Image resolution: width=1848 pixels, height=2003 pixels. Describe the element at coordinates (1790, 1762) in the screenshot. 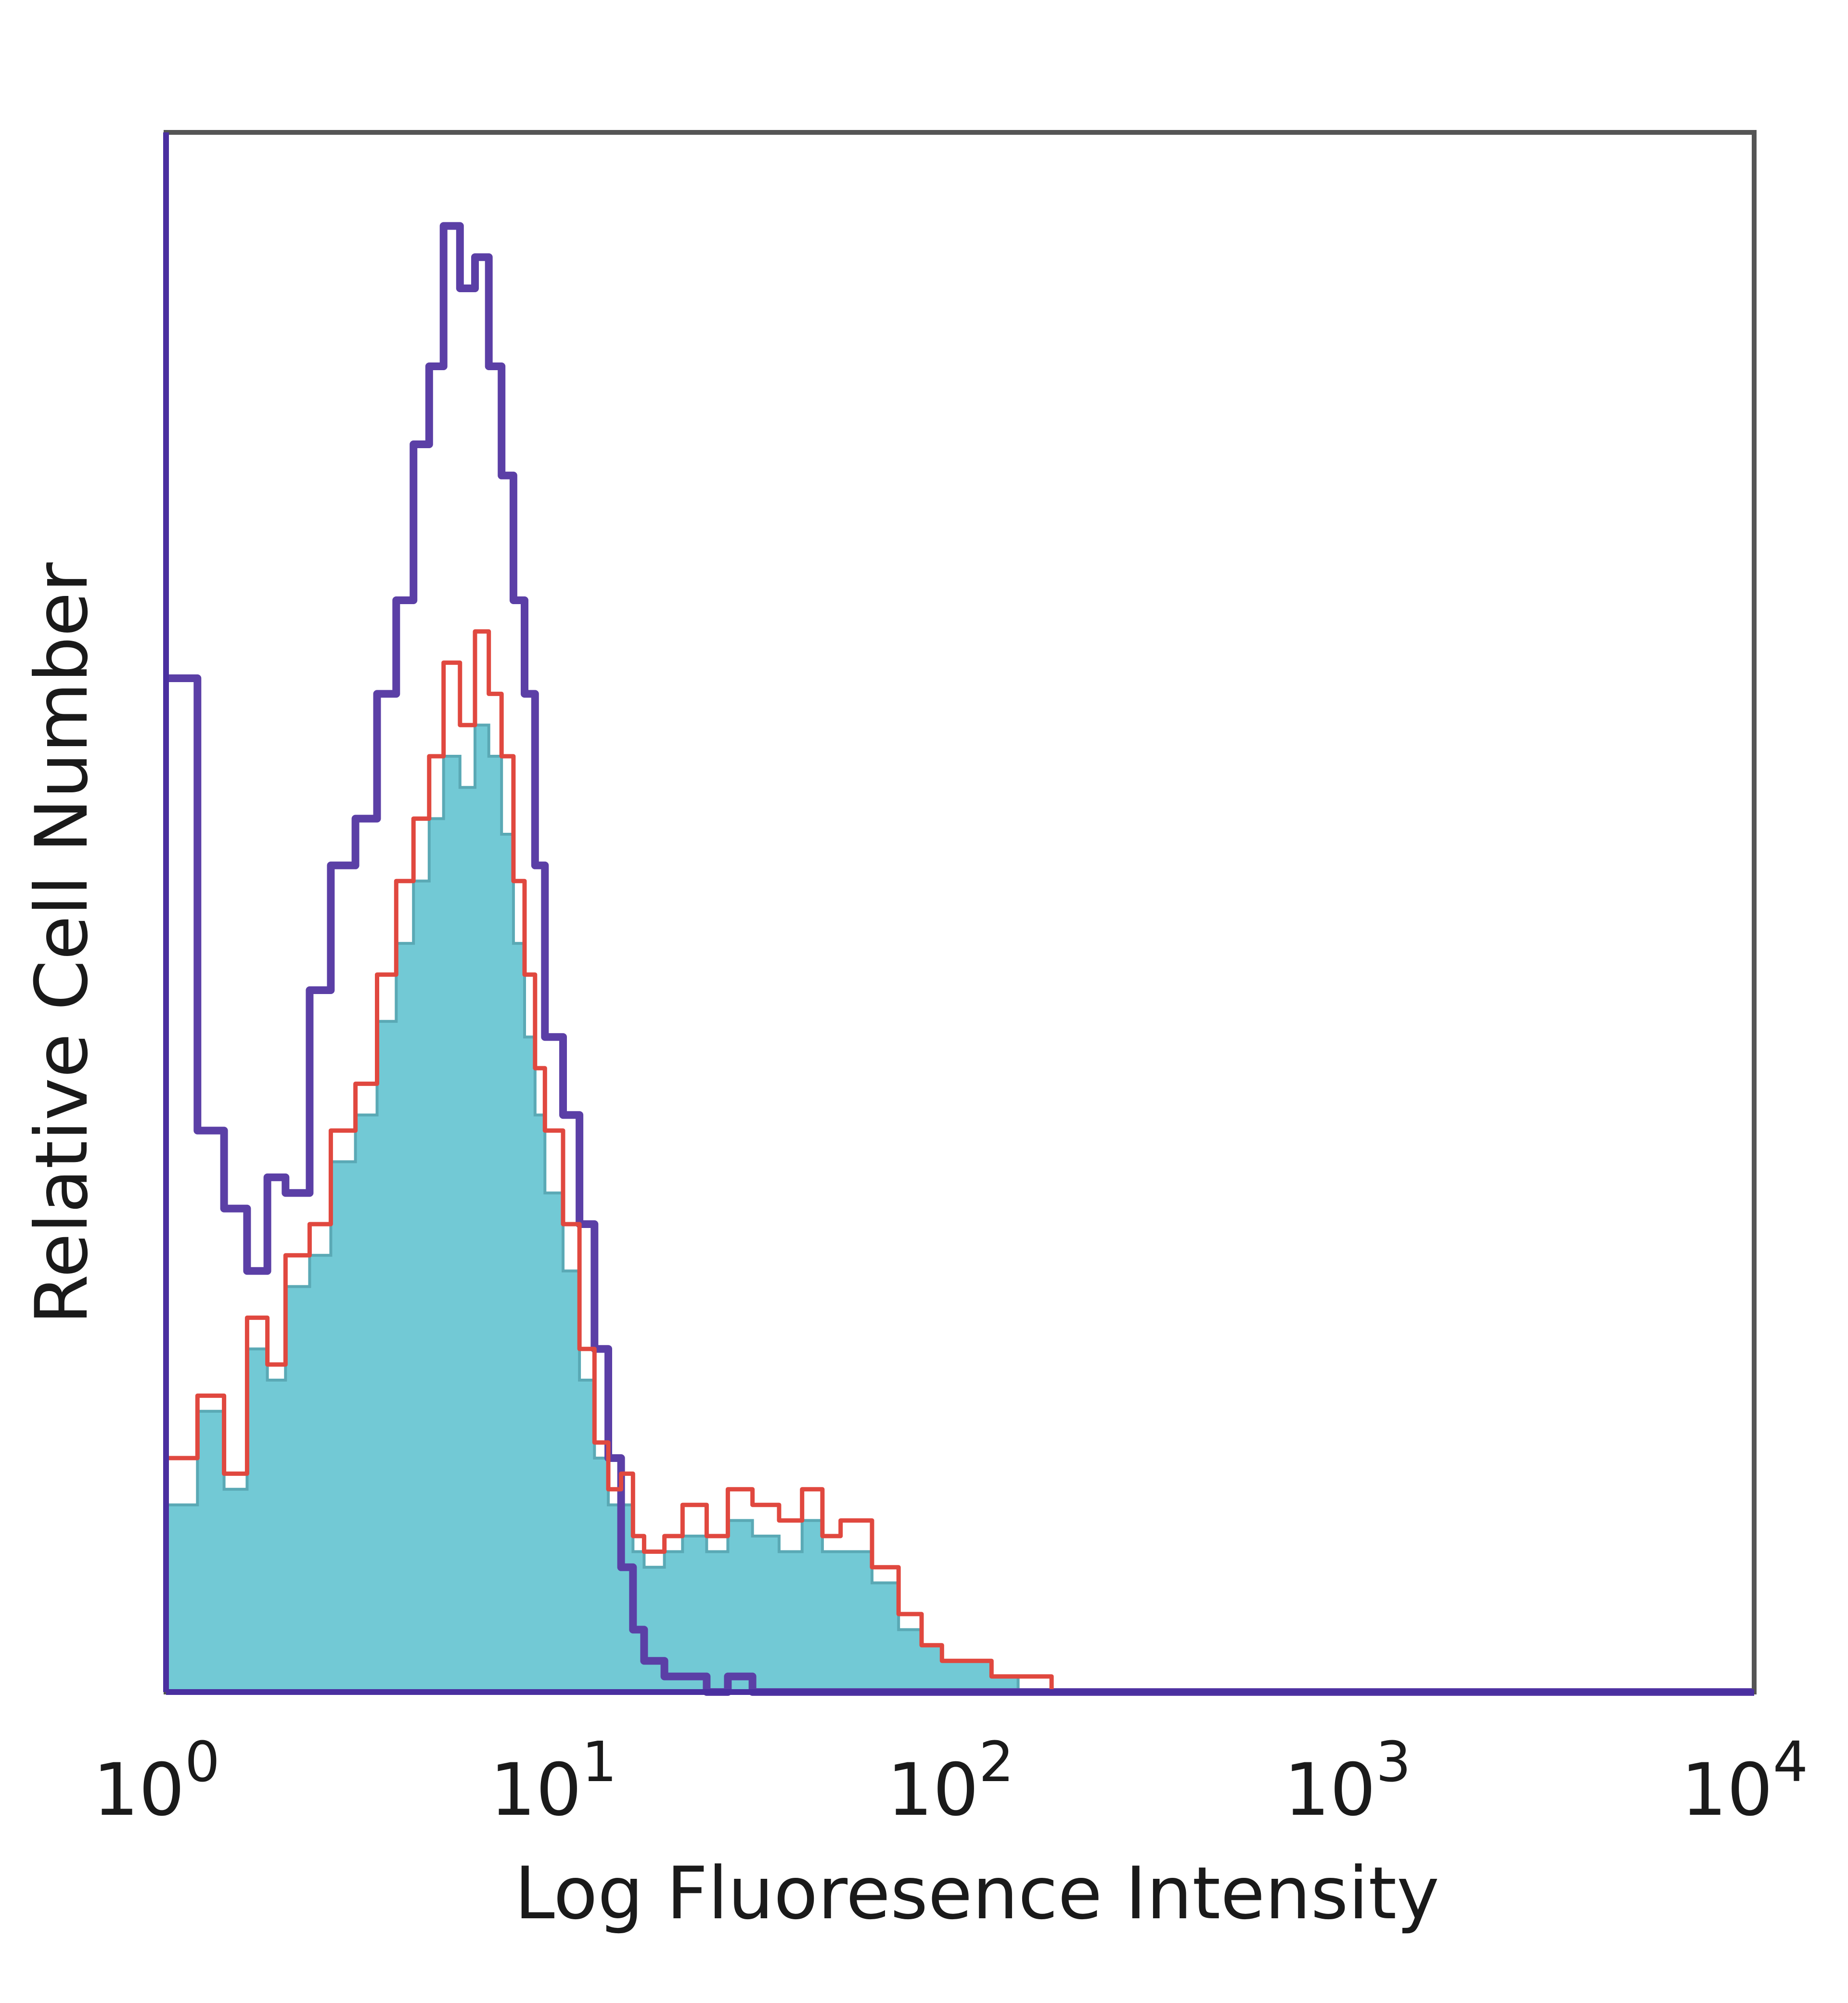

I see `x-tick-exponent-4: 4` at that location.